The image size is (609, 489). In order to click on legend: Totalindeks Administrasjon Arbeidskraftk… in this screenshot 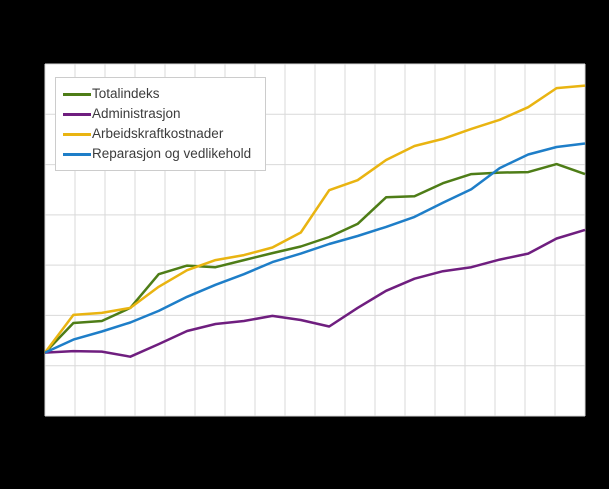, I will do `click(161, 124)`.